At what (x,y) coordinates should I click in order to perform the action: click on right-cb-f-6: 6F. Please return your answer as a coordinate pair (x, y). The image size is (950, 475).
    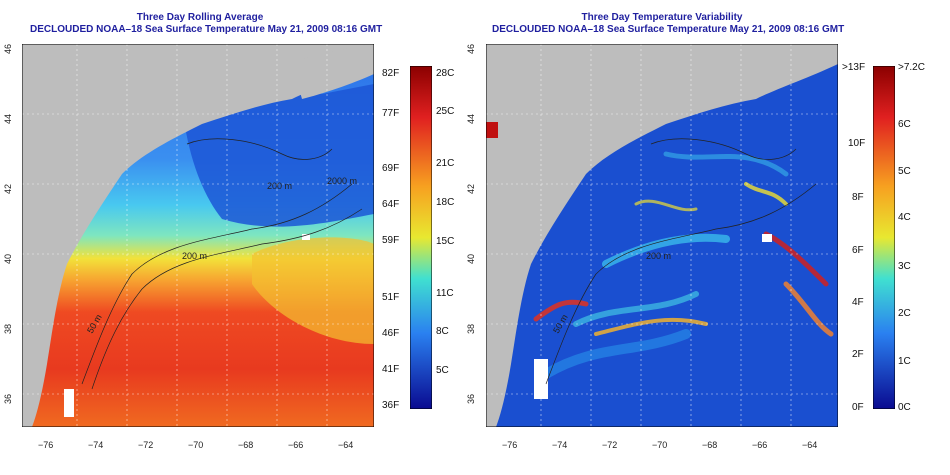
    Looking at the image, I should click on (858, 250).